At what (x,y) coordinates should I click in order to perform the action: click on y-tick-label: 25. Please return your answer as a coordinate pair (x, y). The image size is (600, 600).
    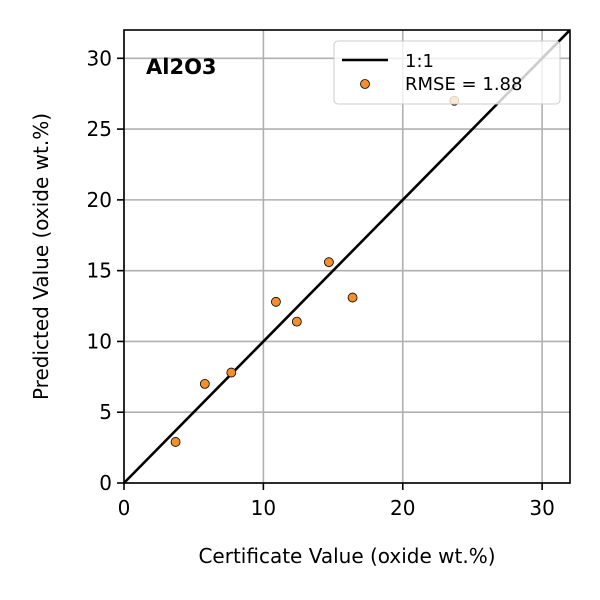
    Looking at the image, I should click on (99, 129).